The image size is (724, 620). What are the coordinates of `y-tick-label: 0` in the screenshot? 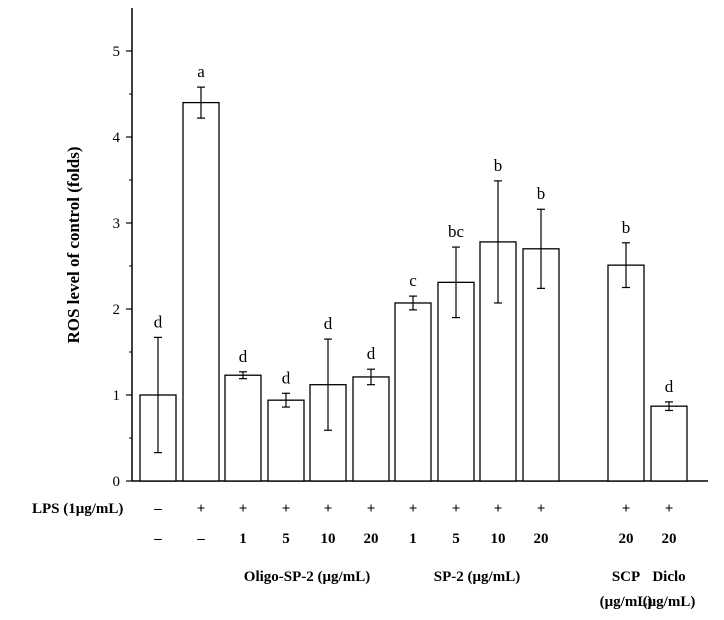 It's located at (117, 482).